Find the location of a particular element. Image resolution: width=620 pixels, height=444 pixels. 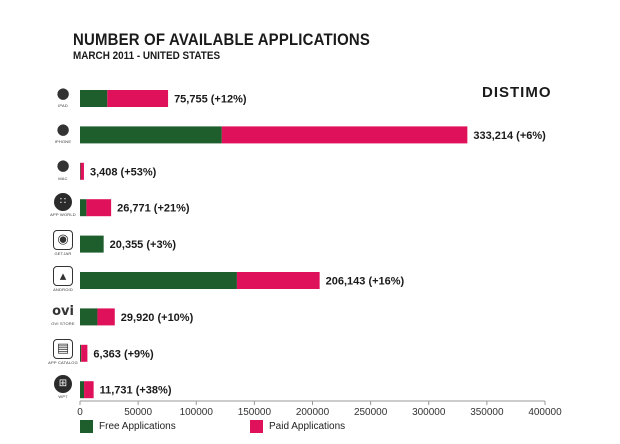

data-label: 333,214 (+6%) is located at coordinates (509, 136).